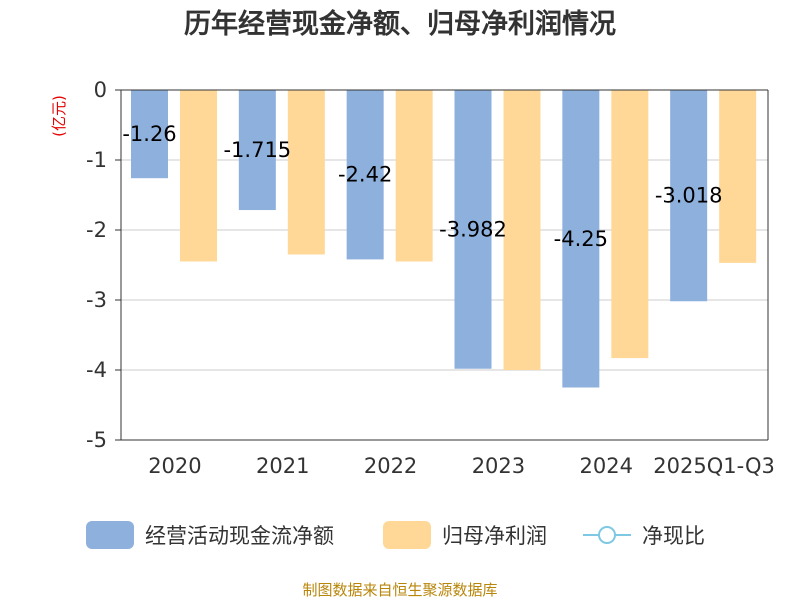 The height and width of the screenshot is (600, 800). I want to click on data-label-operating-cash-flow: -1.715, so click(257, 150).